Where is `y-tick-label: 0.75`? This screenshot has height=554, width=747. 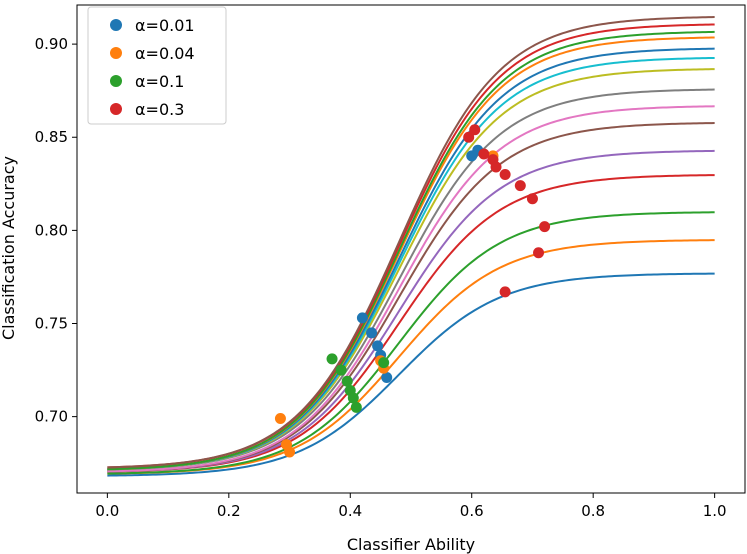 y-tick-label: 0.75 is located at coordinates (51, 324).